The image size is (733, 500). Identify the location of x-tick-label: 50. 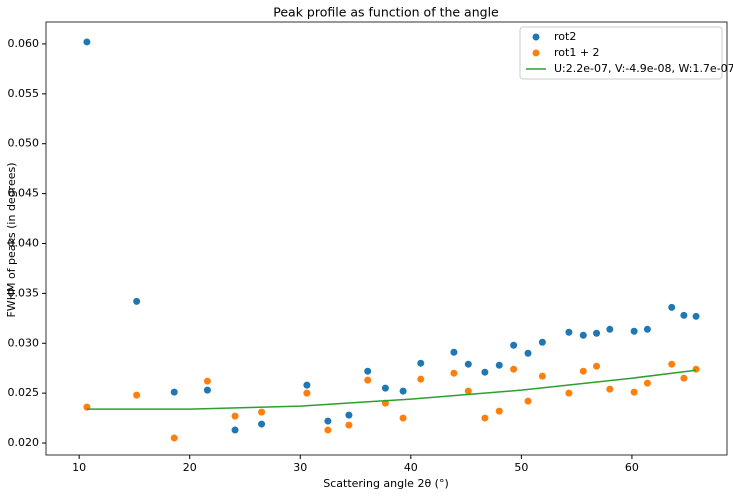
(521, 467).